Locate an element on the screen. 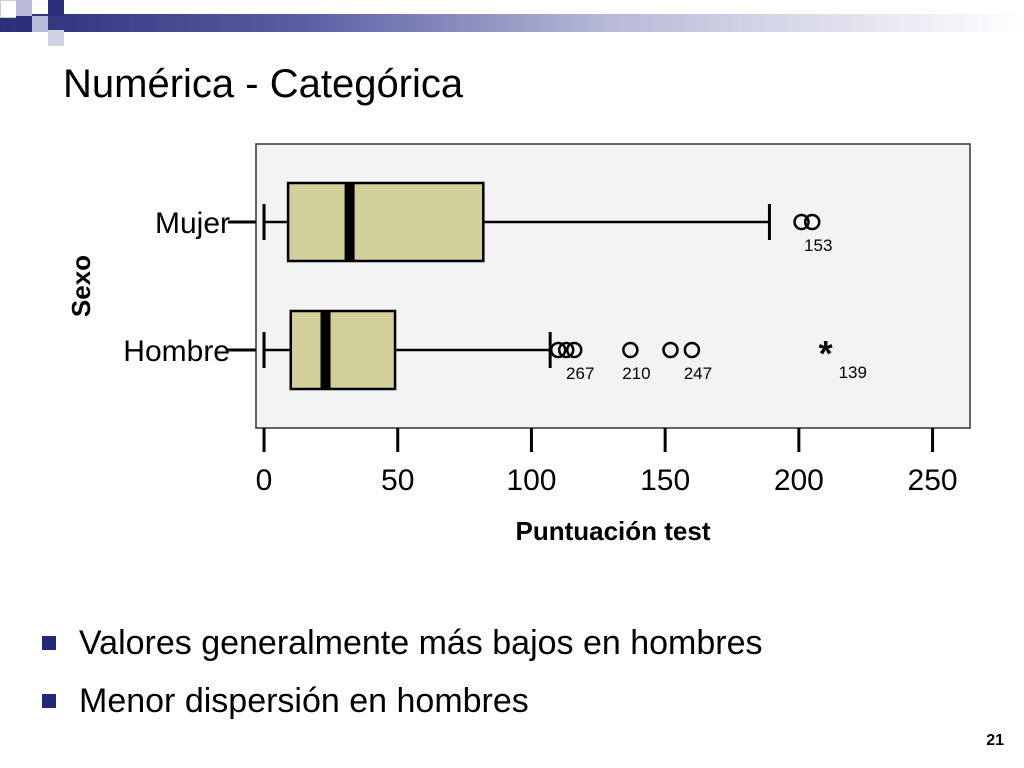 The width and height of the screenshot is (1024, 768). y-tick-label: Mujer is located at coordinates (192, 223).